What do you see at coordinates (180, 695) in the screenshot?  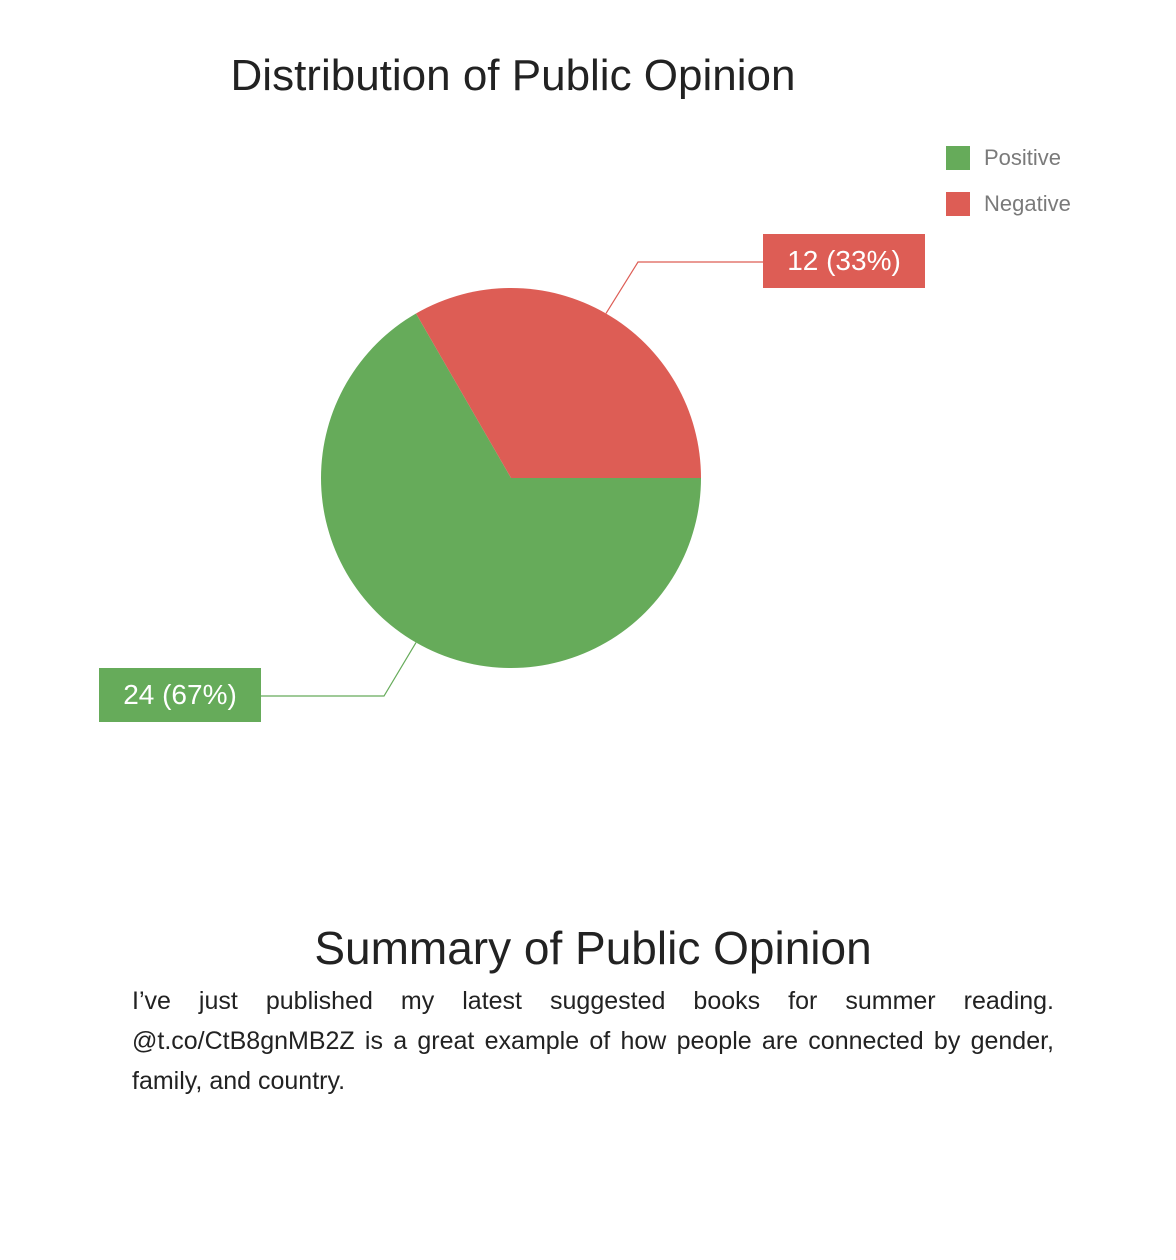 I see `data-label-positive: 24 (67%)` at bounding box center [180, 695].